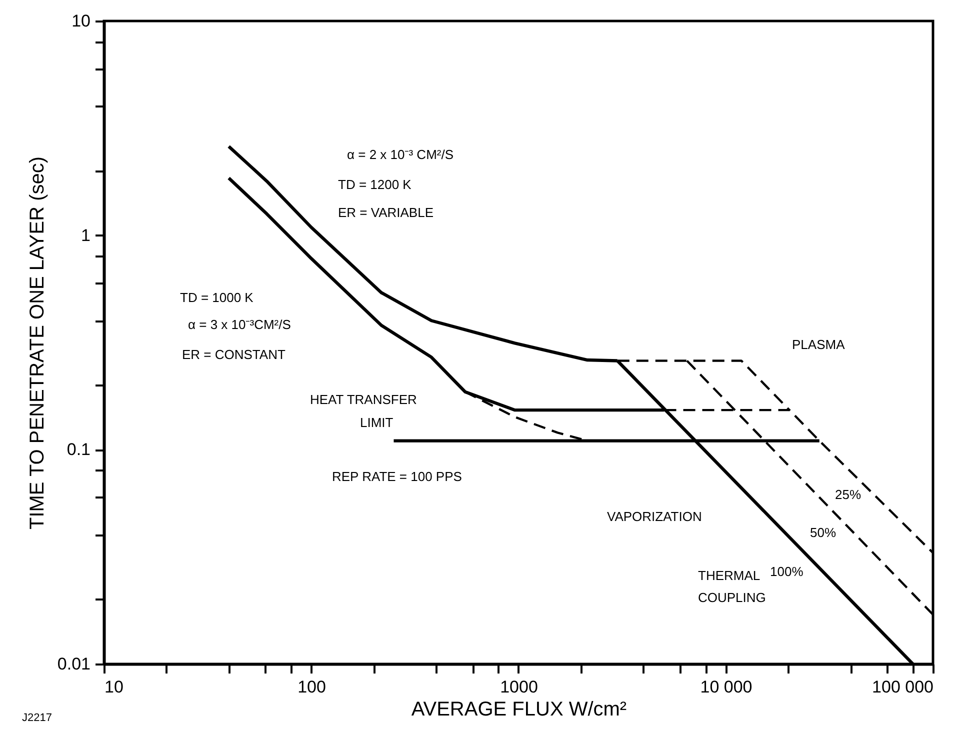 Image resolution: width=979 pixels, height=731 pixels. I want to click on annotation: HEAT TRANSFER, so click(363, 399).